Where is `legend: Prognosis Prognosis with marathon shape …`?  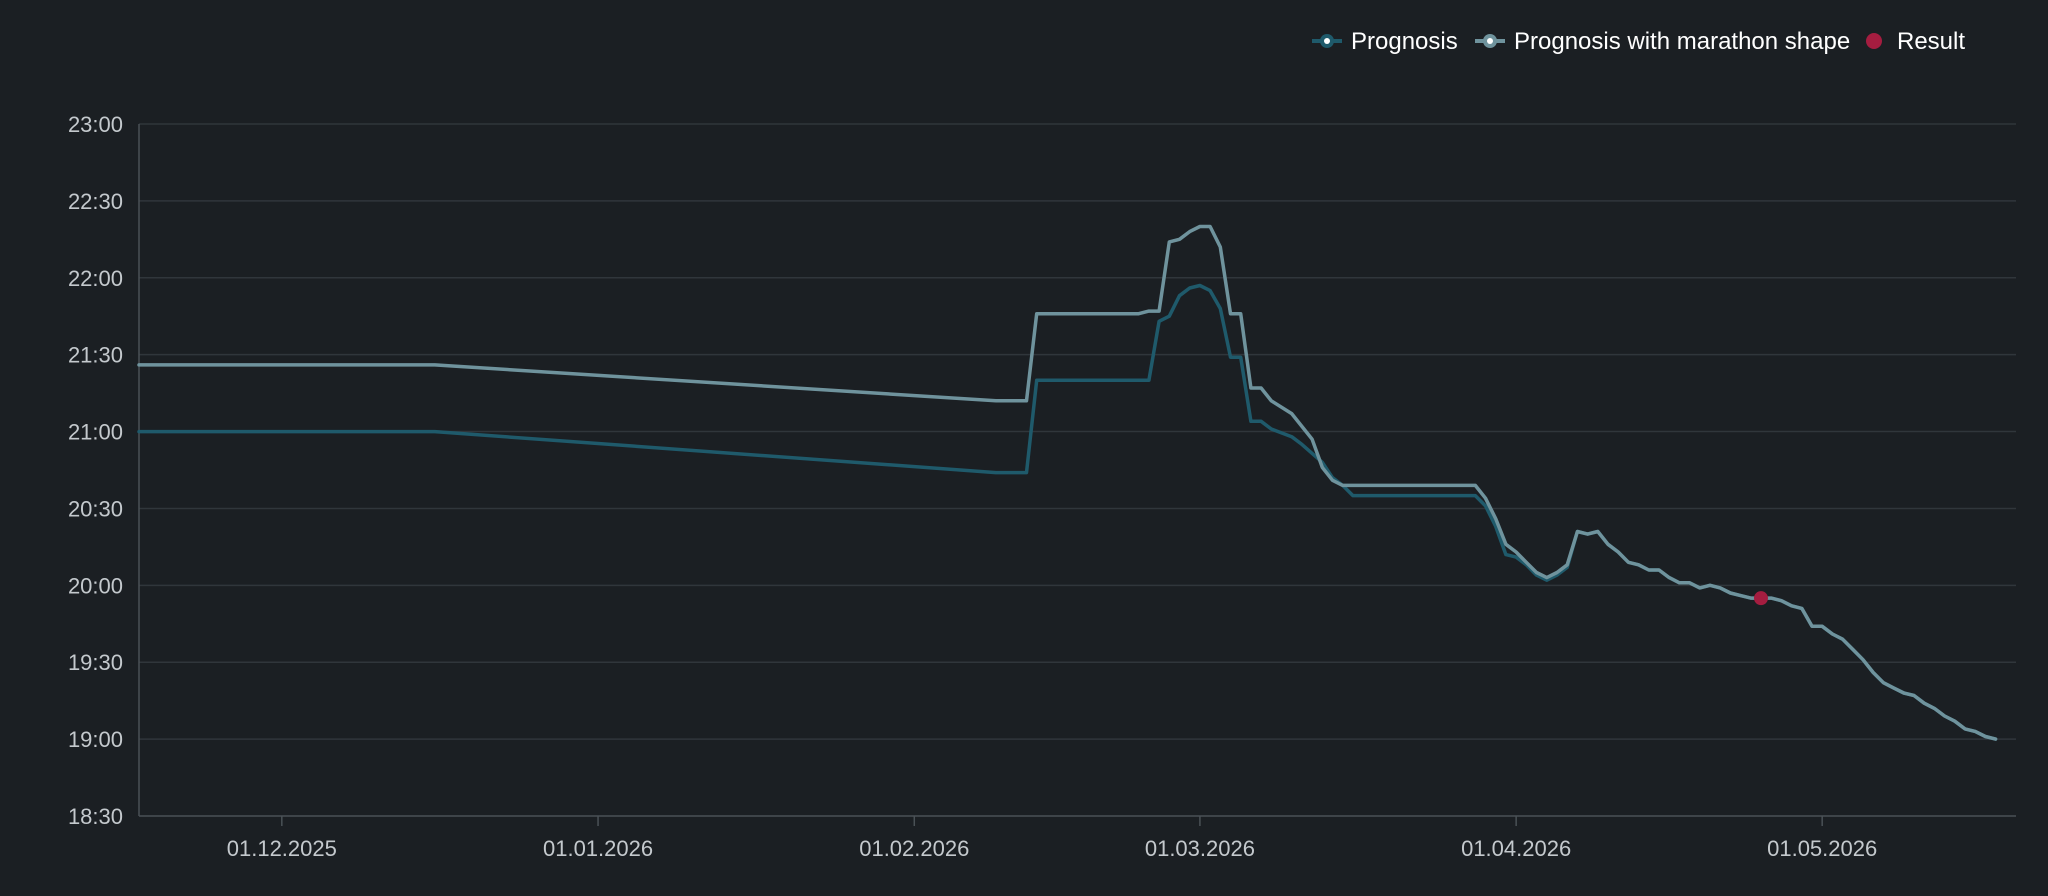
legend: Prognosis Prognosis with marathon shape … is located at coordinates (1638, 41).